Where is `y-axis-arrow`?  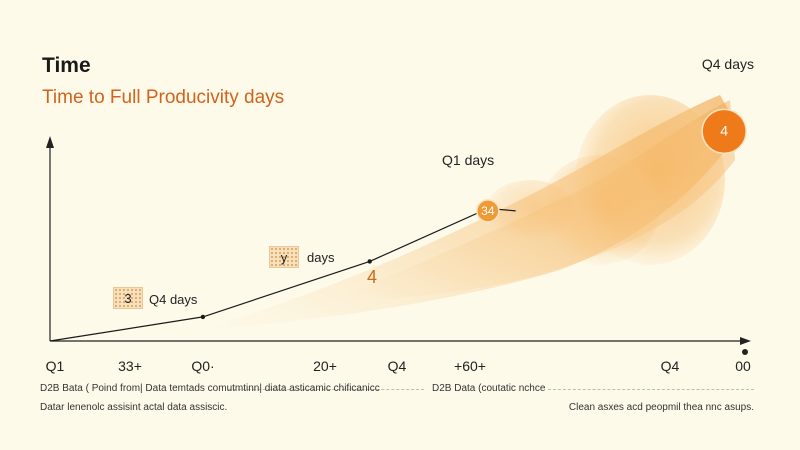 y-axis-arrow is located at coordinates (50, 142).